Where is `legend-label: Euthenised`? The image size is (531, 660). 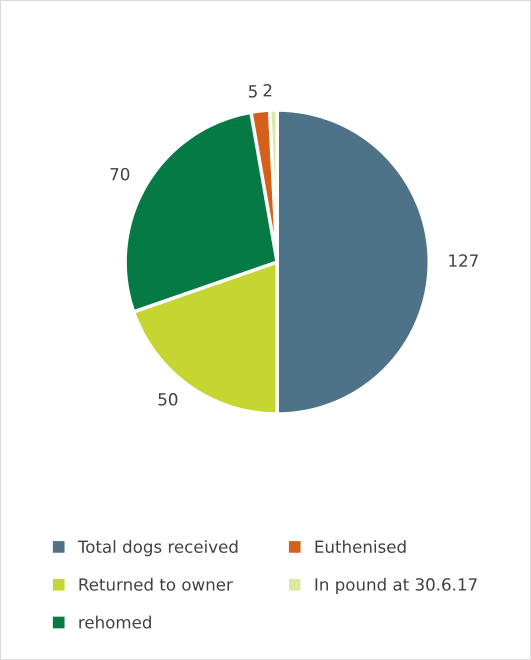
legend-label: Euthenised is located at coordinates (361, 546).